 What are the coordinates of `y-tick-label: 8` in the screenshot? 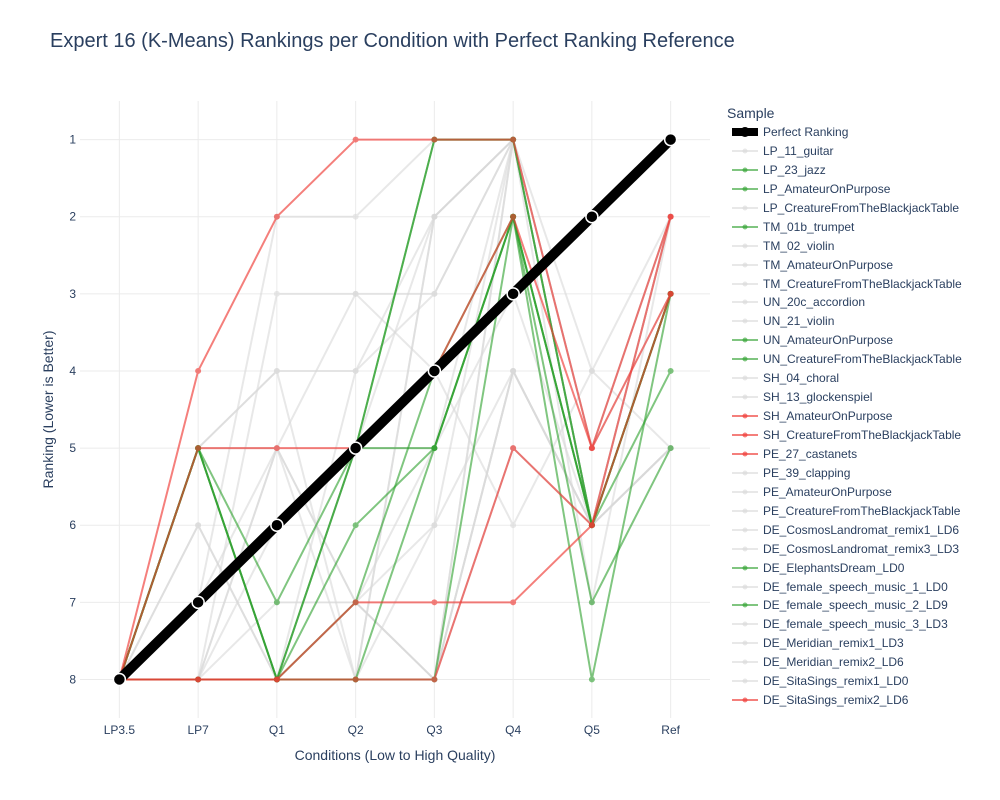 It's located at (72, 679).